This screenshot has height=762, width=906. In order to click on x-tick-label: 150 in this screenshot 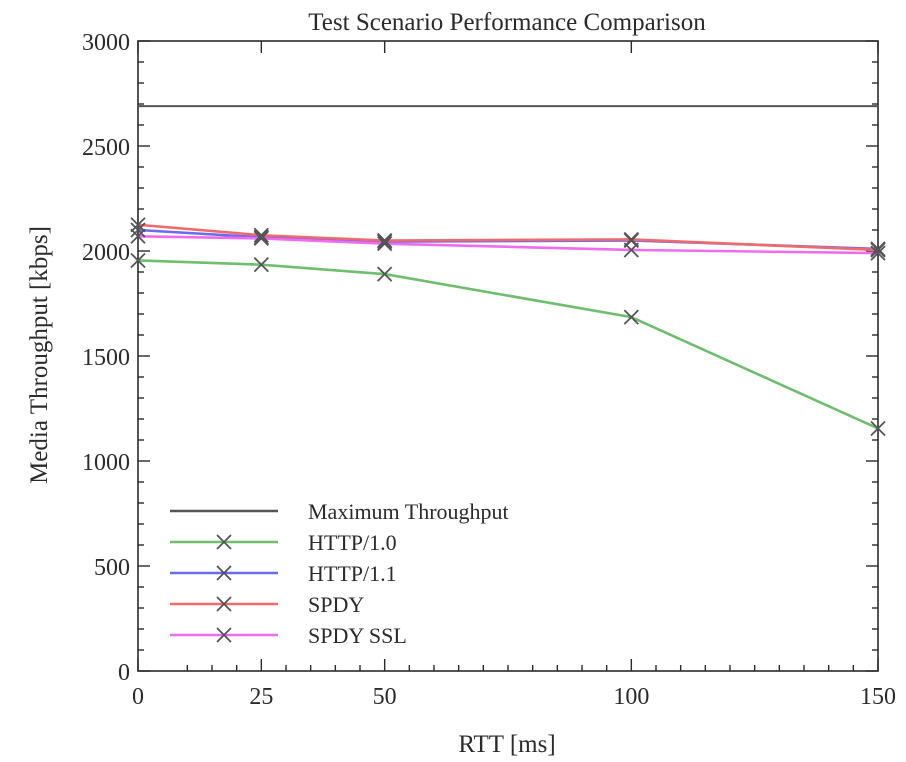, I will do `click(878, 697)`.